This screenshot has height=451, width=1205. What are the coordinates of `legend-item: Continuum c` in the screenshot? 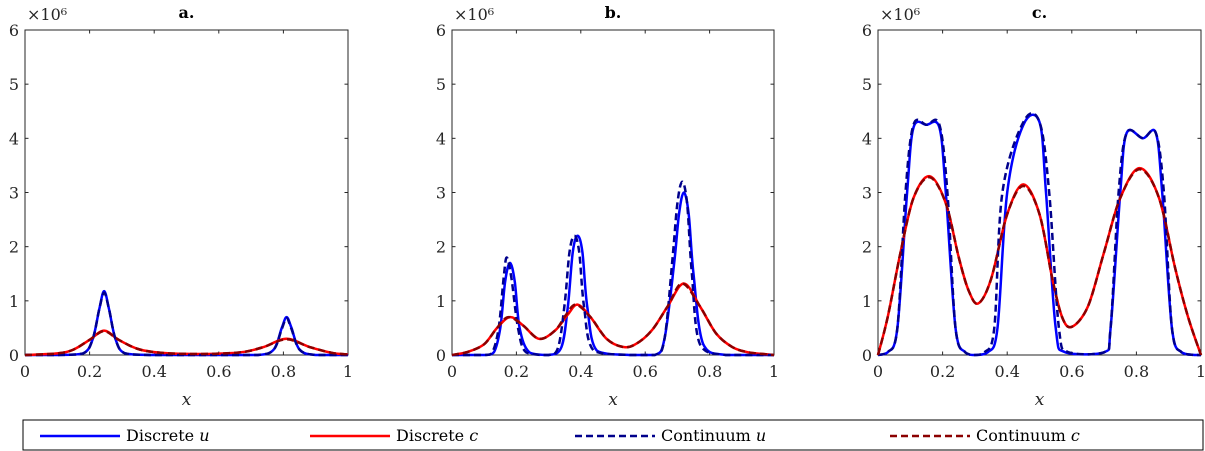 It's located at (985, 435).